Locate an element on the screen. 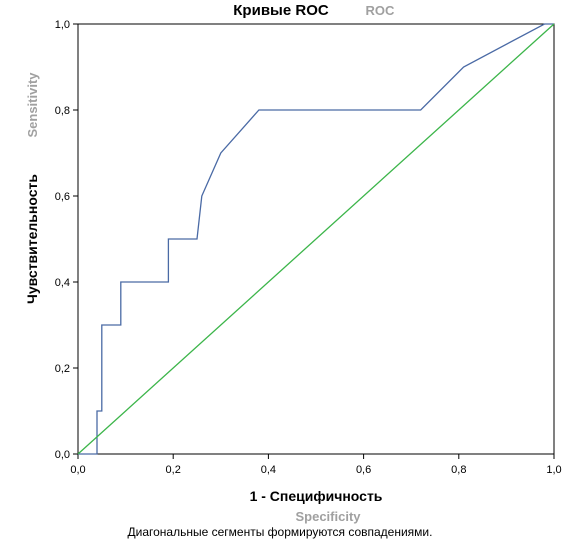 The width and height of the screenshot is (578, 545). y-axis-label: Чувствительность is located at coordinates (32, 239).